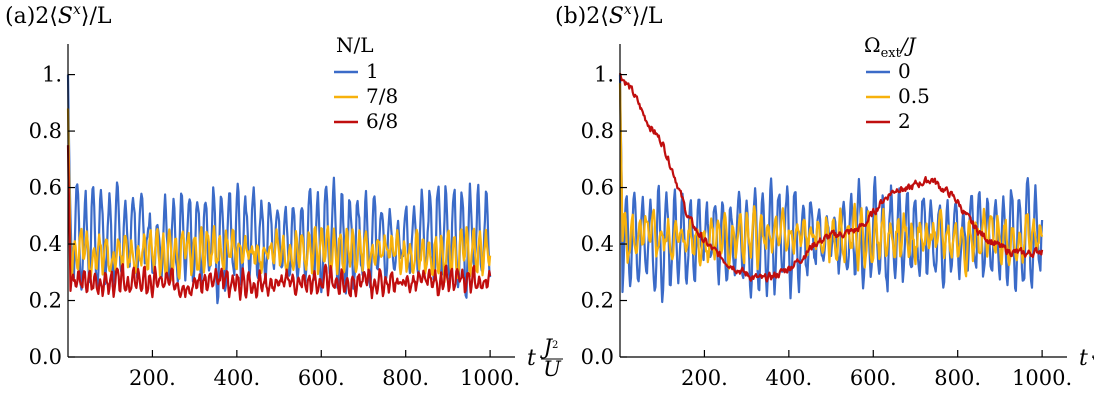  What do you see at coordinates (382, 96) in the screenshot?
I see `legend-label-2: 7/8` at bounding box center [382, 96].